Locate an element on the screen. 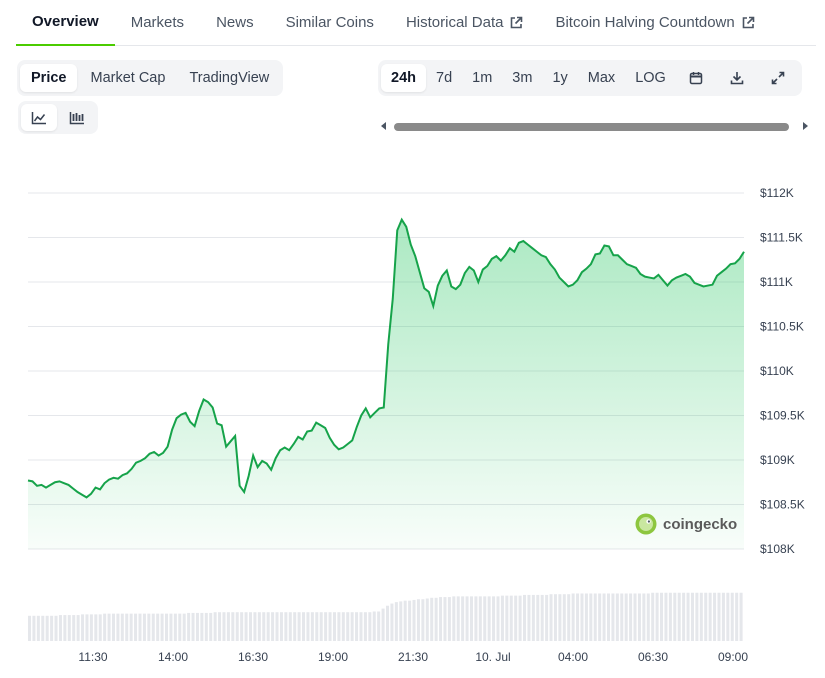 The image size is (825, 678). range-max-button: Max is located at coordinates (601, 78).